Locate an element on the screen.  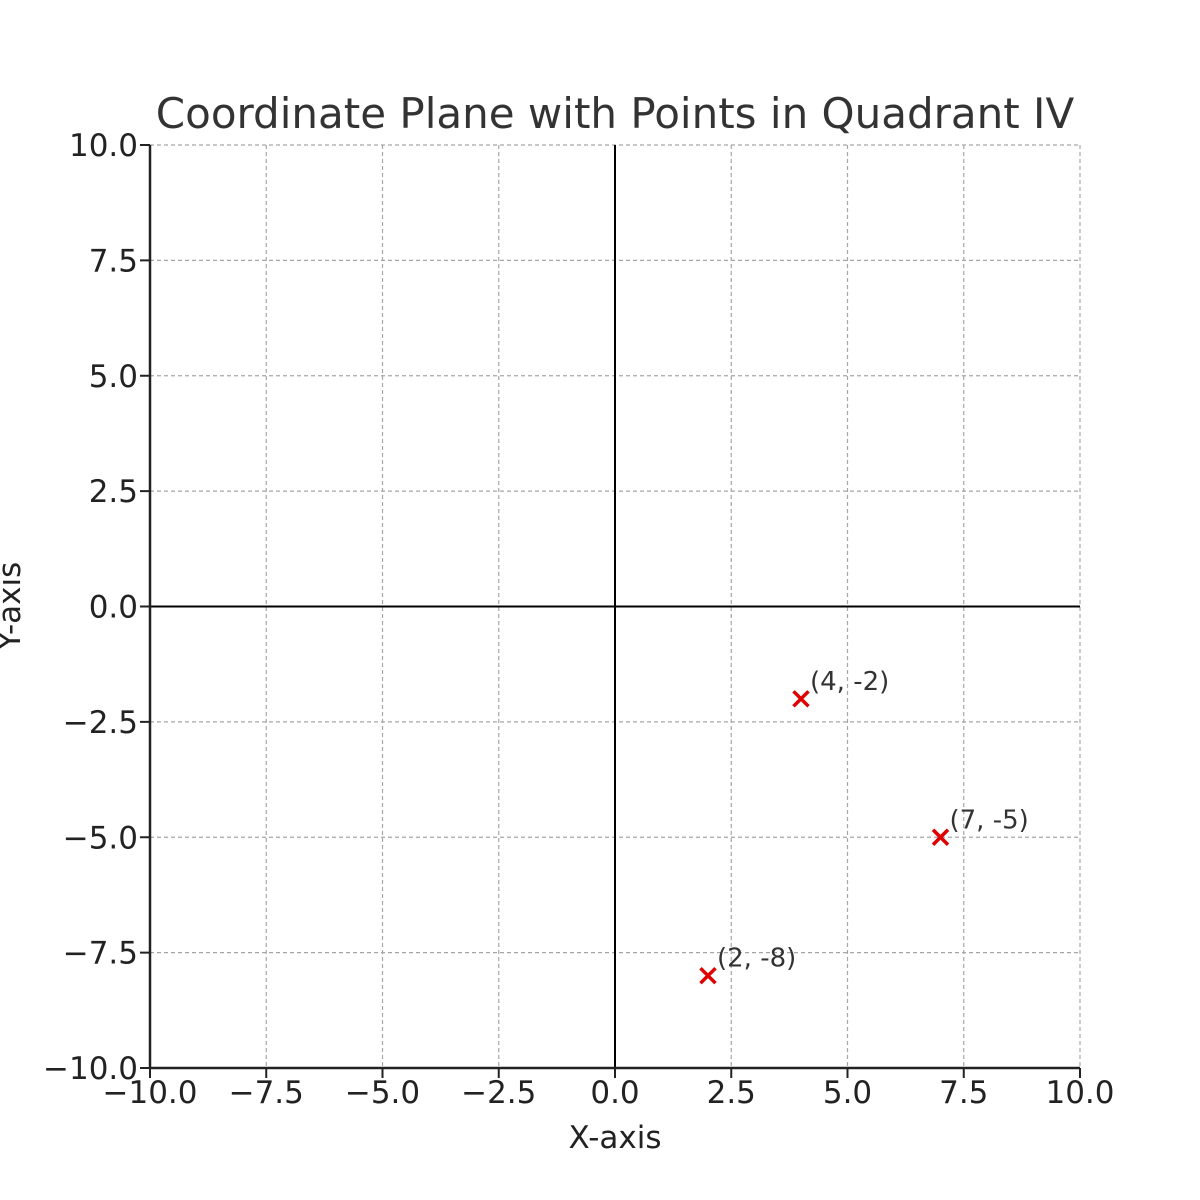
x-tick-label: −5.0 is located at coordinates (382, 1093).